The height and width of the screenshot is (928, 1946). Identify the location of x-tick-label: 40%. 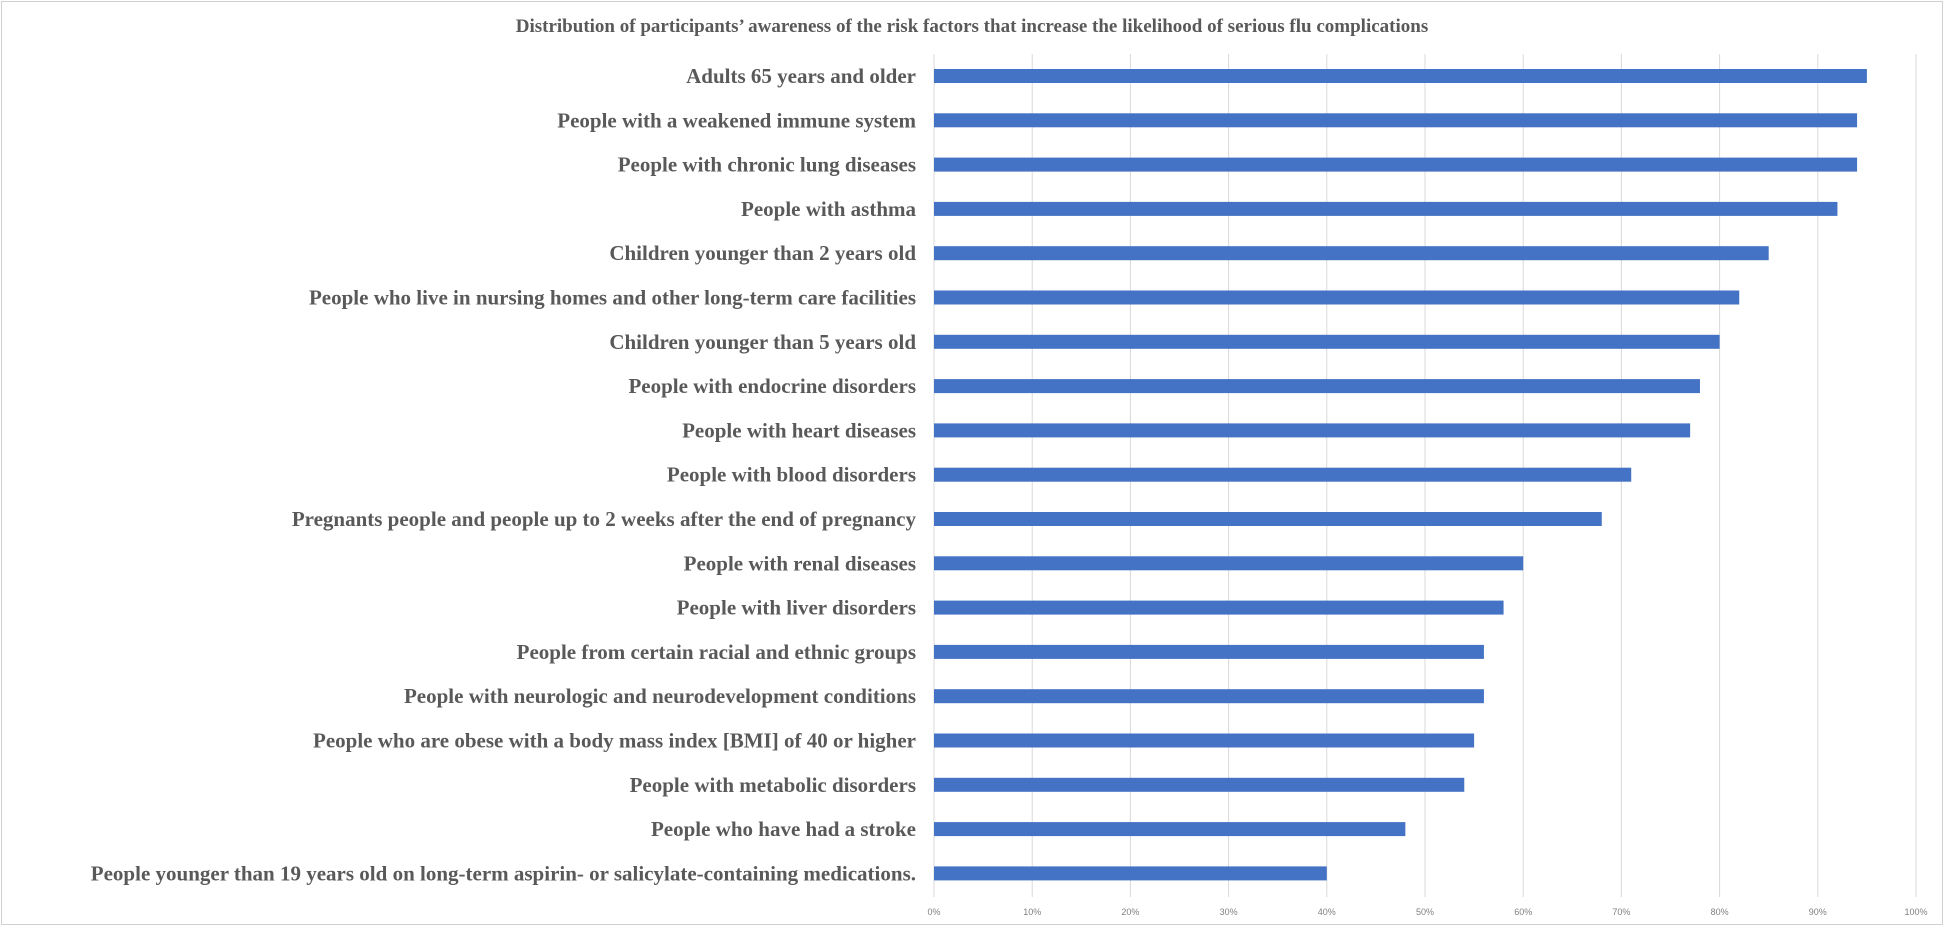
(1327, 912).